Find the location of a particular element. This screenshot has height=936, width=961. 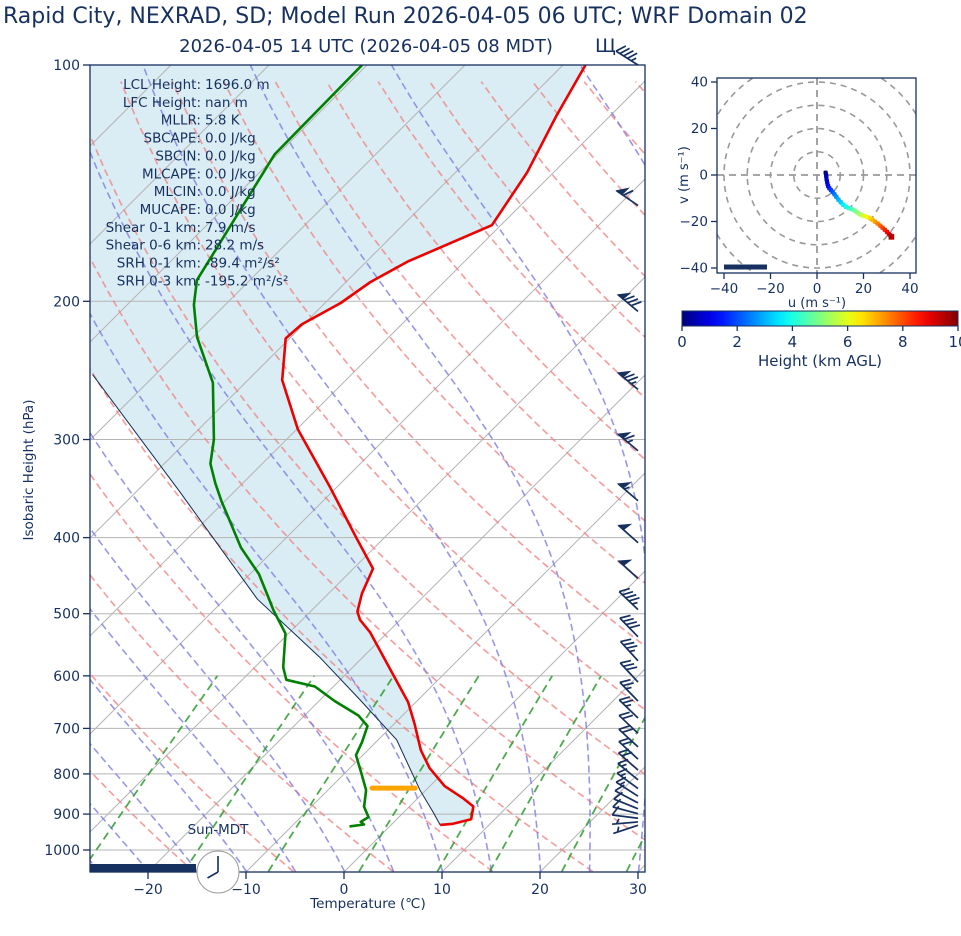

colorbar-tick-label: 4 is located at coordinates (793, 342).